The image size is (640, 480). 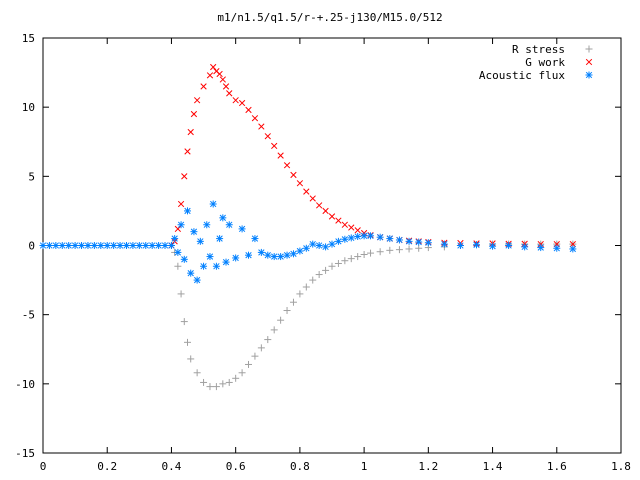 What do you see at coordinates (31, 176) in the screenshot?
I see `y-tick-label: 5` at bounding box center [31, 176].